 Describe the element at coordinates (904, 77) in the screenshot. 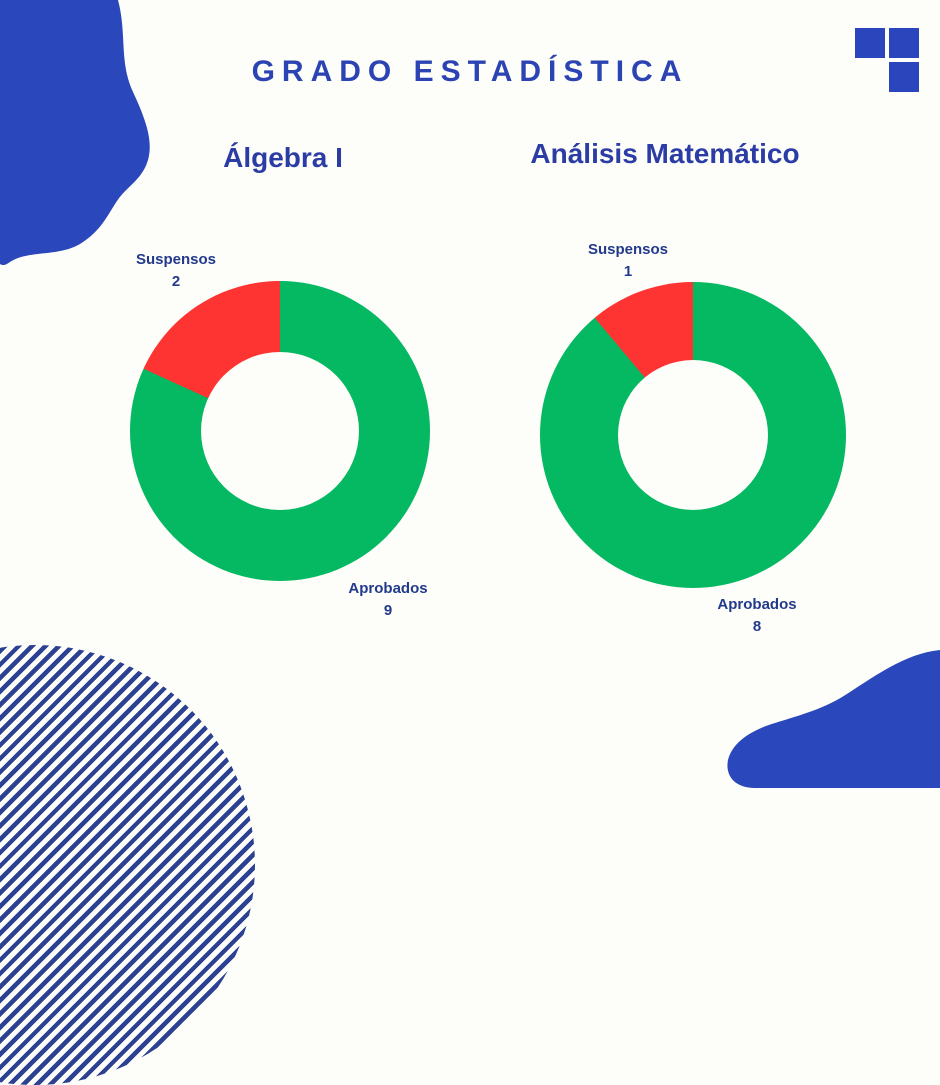

I see `logo-square-bottom-right` at that location.